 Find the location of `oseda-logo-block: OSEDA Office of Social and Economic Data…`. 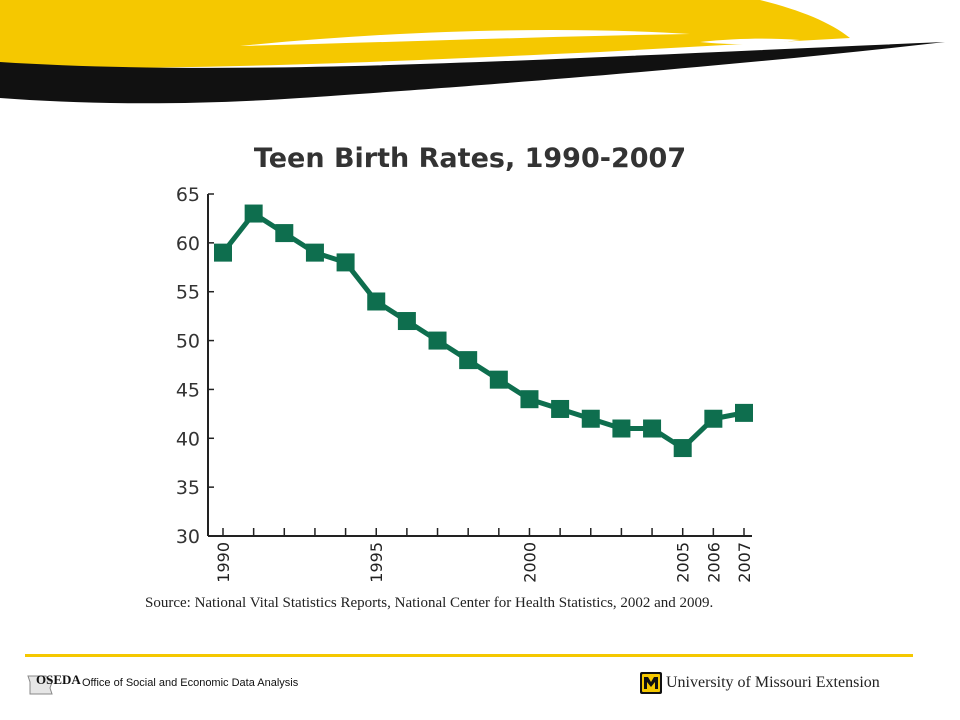

oseda-logo-block: OSEDA Office of Social and Economic Data… is located at coordinates (176, 687).